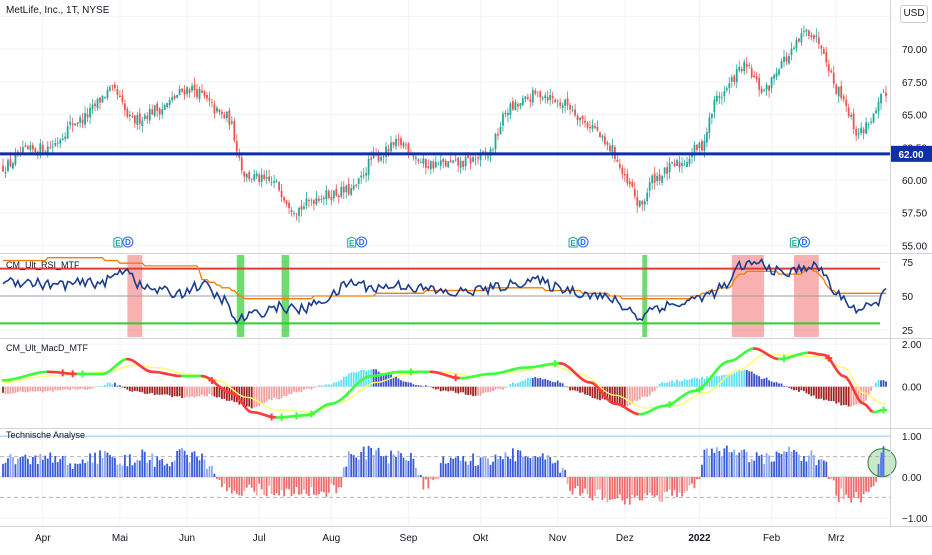  I want to click on macd-axis-tick-label: 0.00, so click(912, 388).